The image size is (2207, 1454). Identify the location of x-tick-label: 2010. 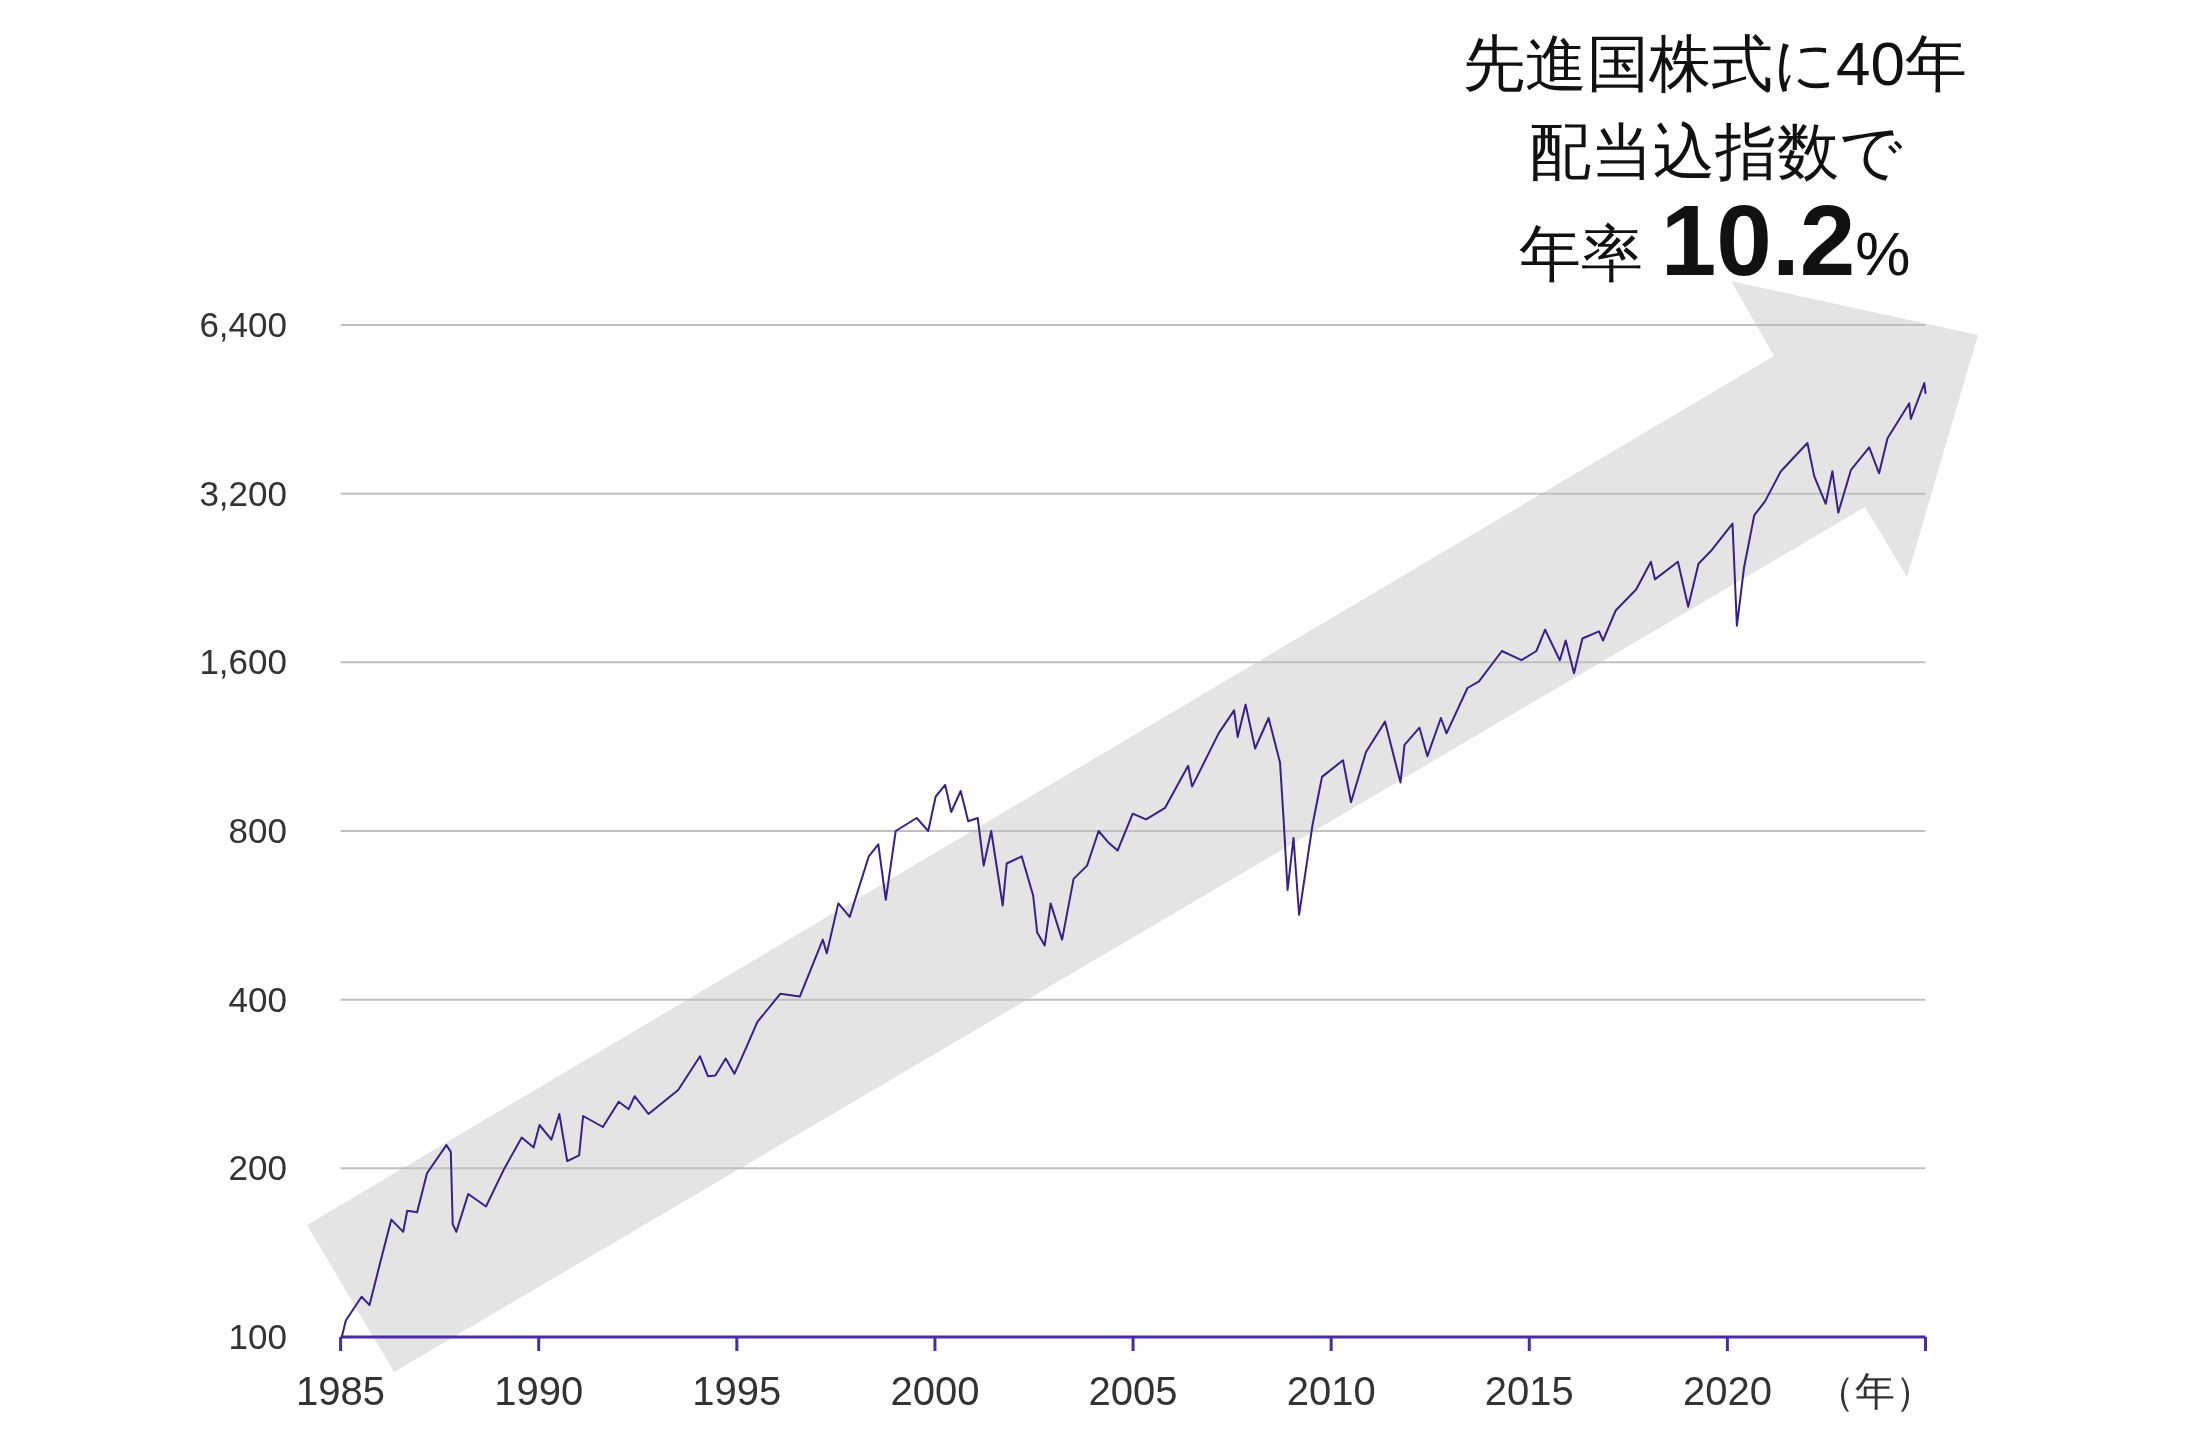
(1331, 1391).